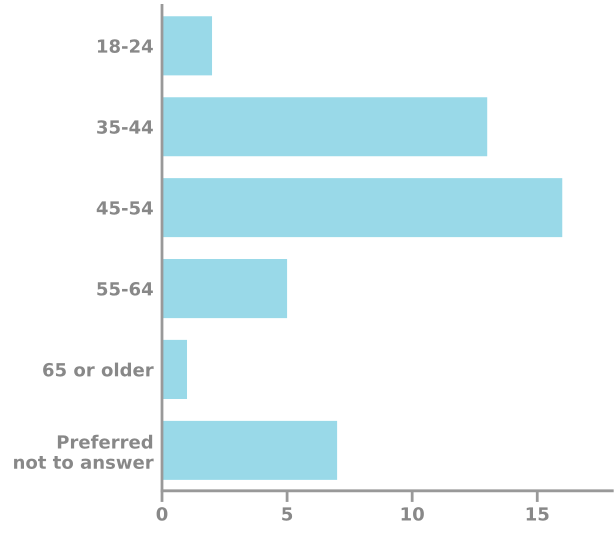 This screenshot has width=616, height=537. What do you see at coordinates (162, 514) in the screenshot?
I see `x-tick-label: 0` at bounding box center [162, 514].